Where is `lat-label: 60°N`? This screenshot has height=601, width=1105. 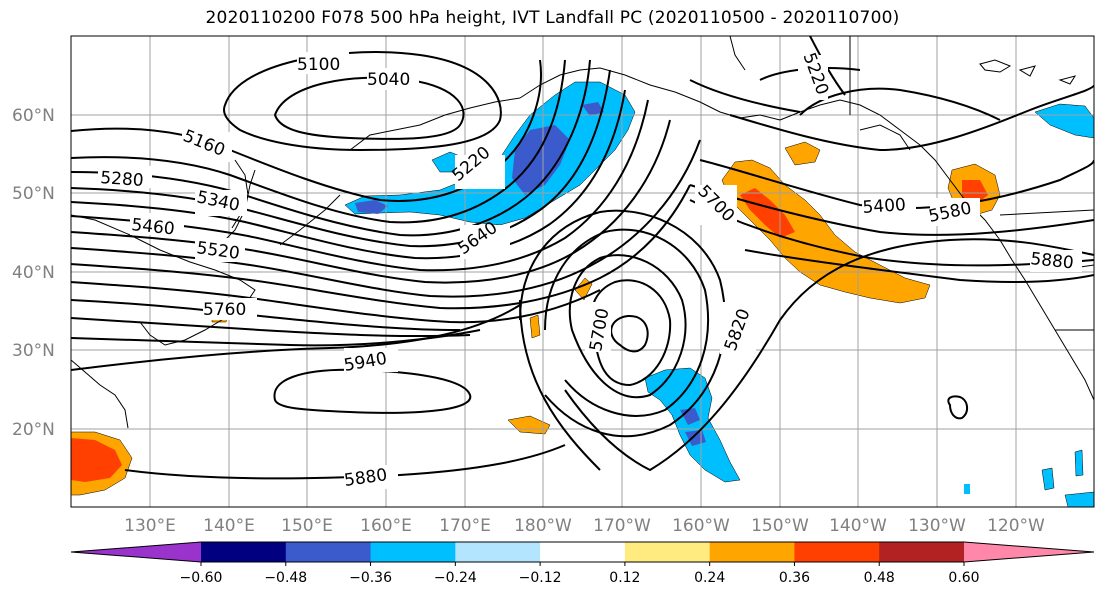
lat-label: 60°N is located at coordinates (33, 116).